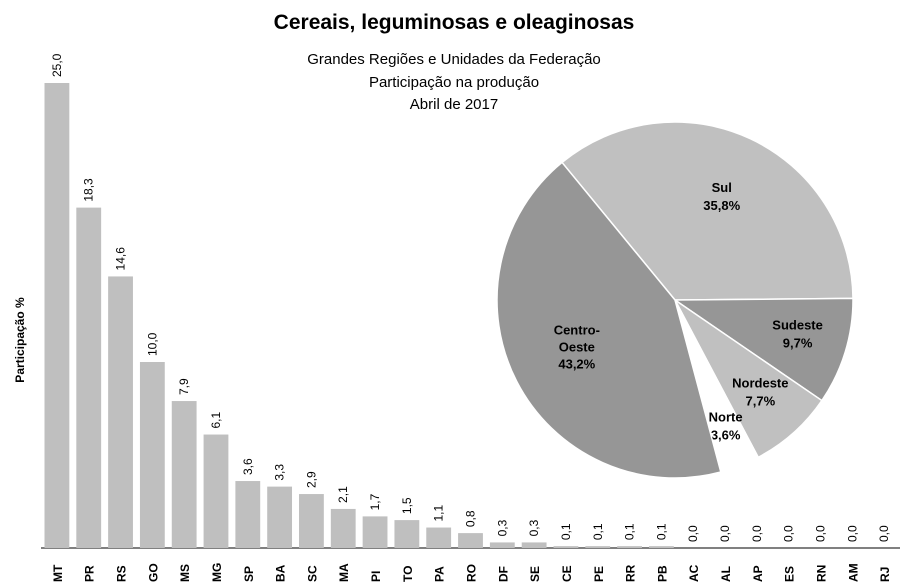 The image size is (904, 585). What do you see at coordinates (439, 513) in the screenshot?
I see `value-label: 1,1` at bounding box center [439, 513].